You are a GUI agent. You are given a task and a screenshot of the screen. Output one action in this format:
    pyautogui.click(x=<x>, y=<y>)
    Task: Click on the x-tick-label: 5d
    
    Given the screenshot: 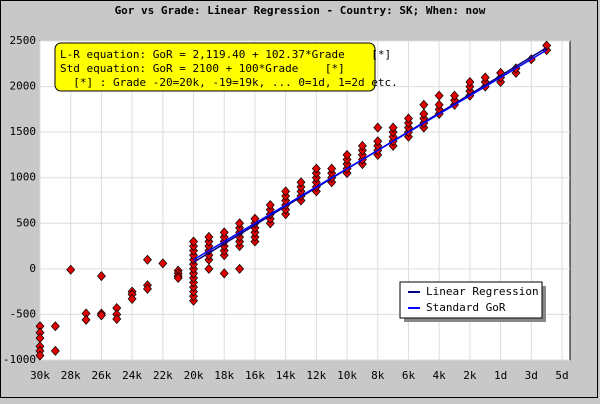 What is the action you would take?
    pyautogui.click(x=561, y=375)
    